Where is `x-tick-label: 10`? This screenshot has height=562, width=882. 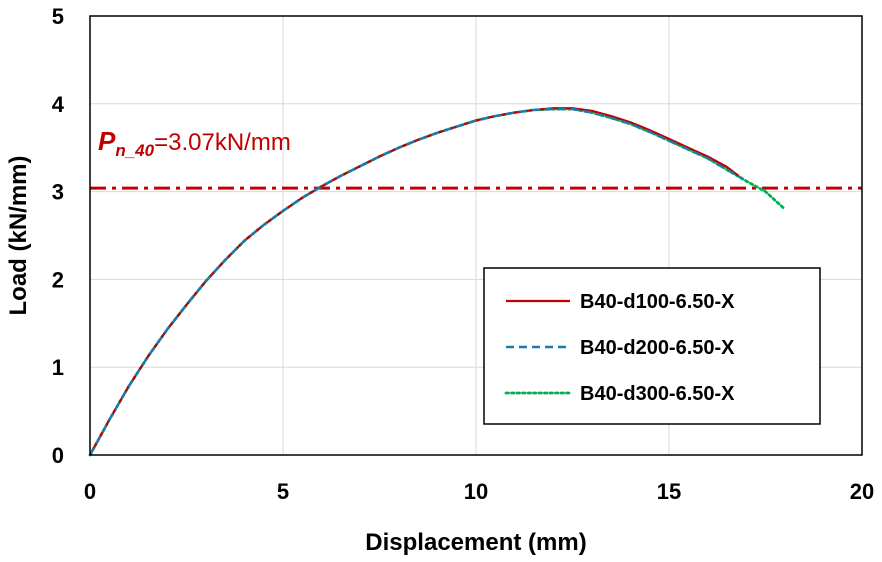 x-tick-label: 10 is located at coordinates (476, 491).